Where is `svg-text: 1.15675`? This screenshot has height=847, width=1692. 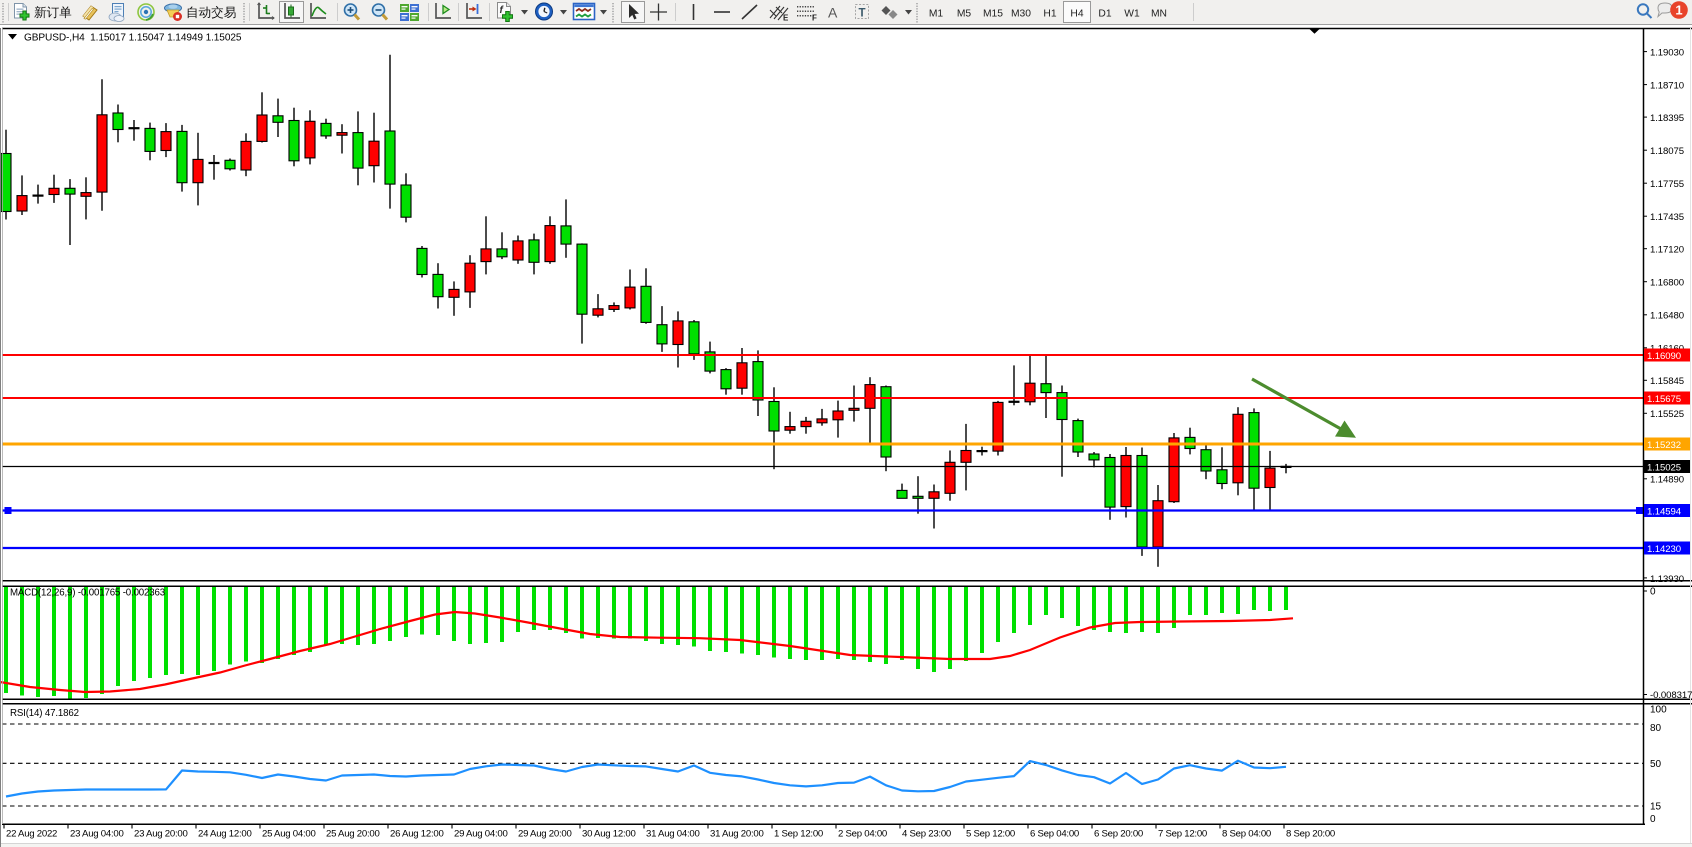 svg-text: 1.15675 is located at coordinates (1664, 399).